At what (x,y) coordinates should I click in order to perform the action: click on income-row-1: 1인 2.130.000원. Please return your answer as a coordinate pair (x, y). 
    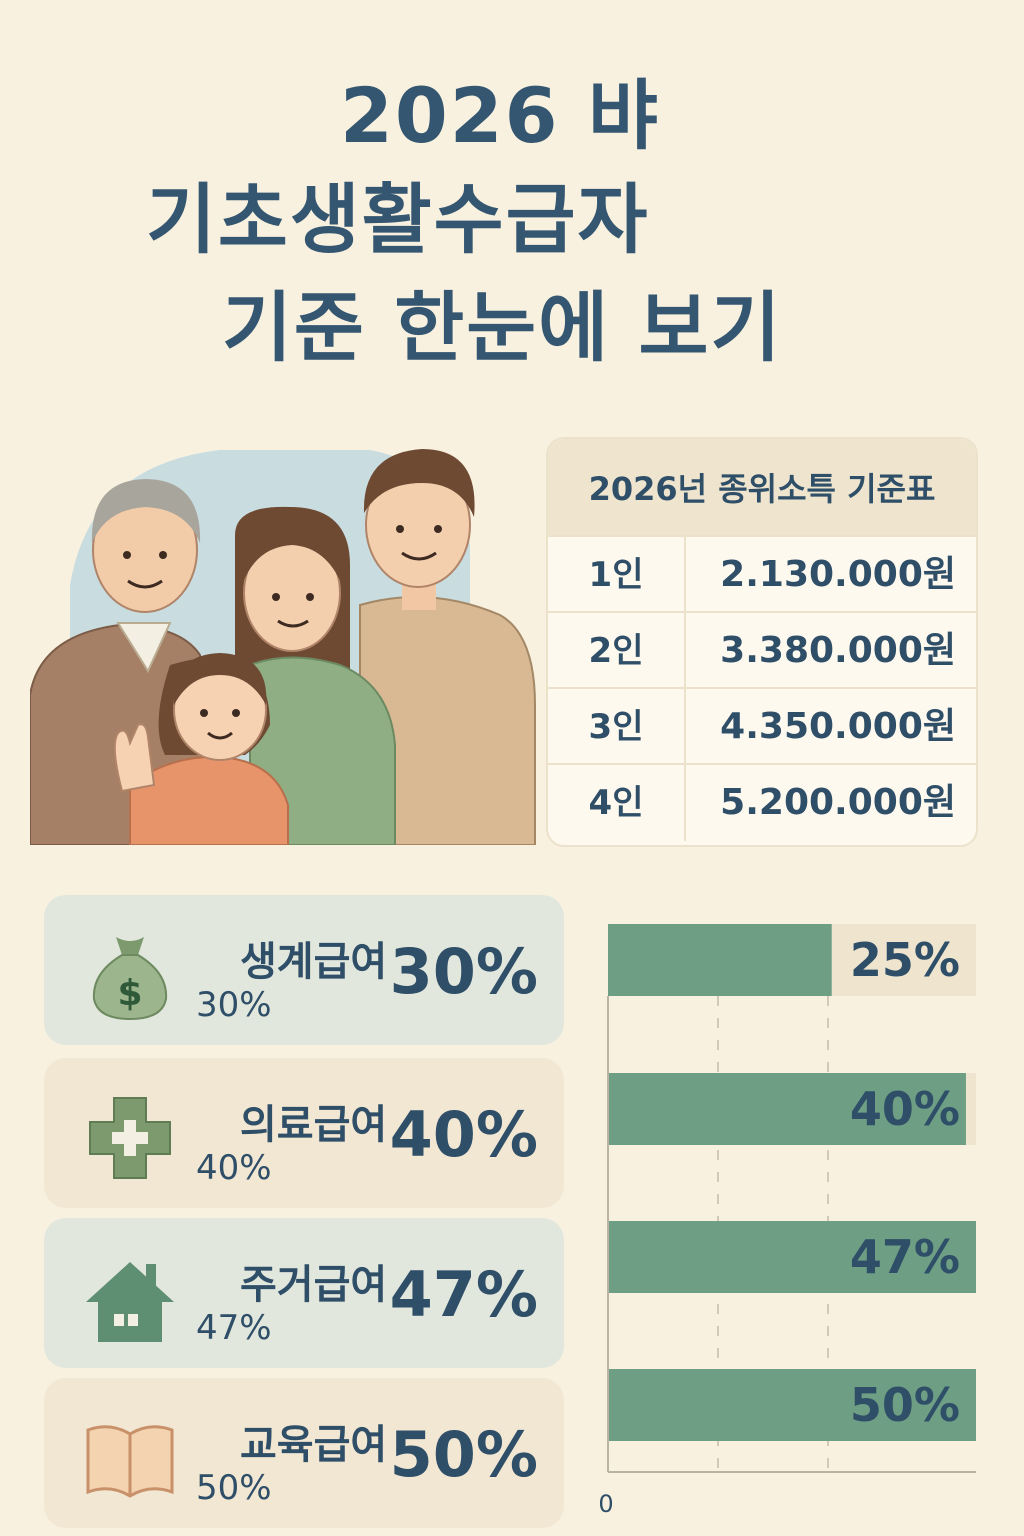
    Looking at the image, I should click on (762, 574).